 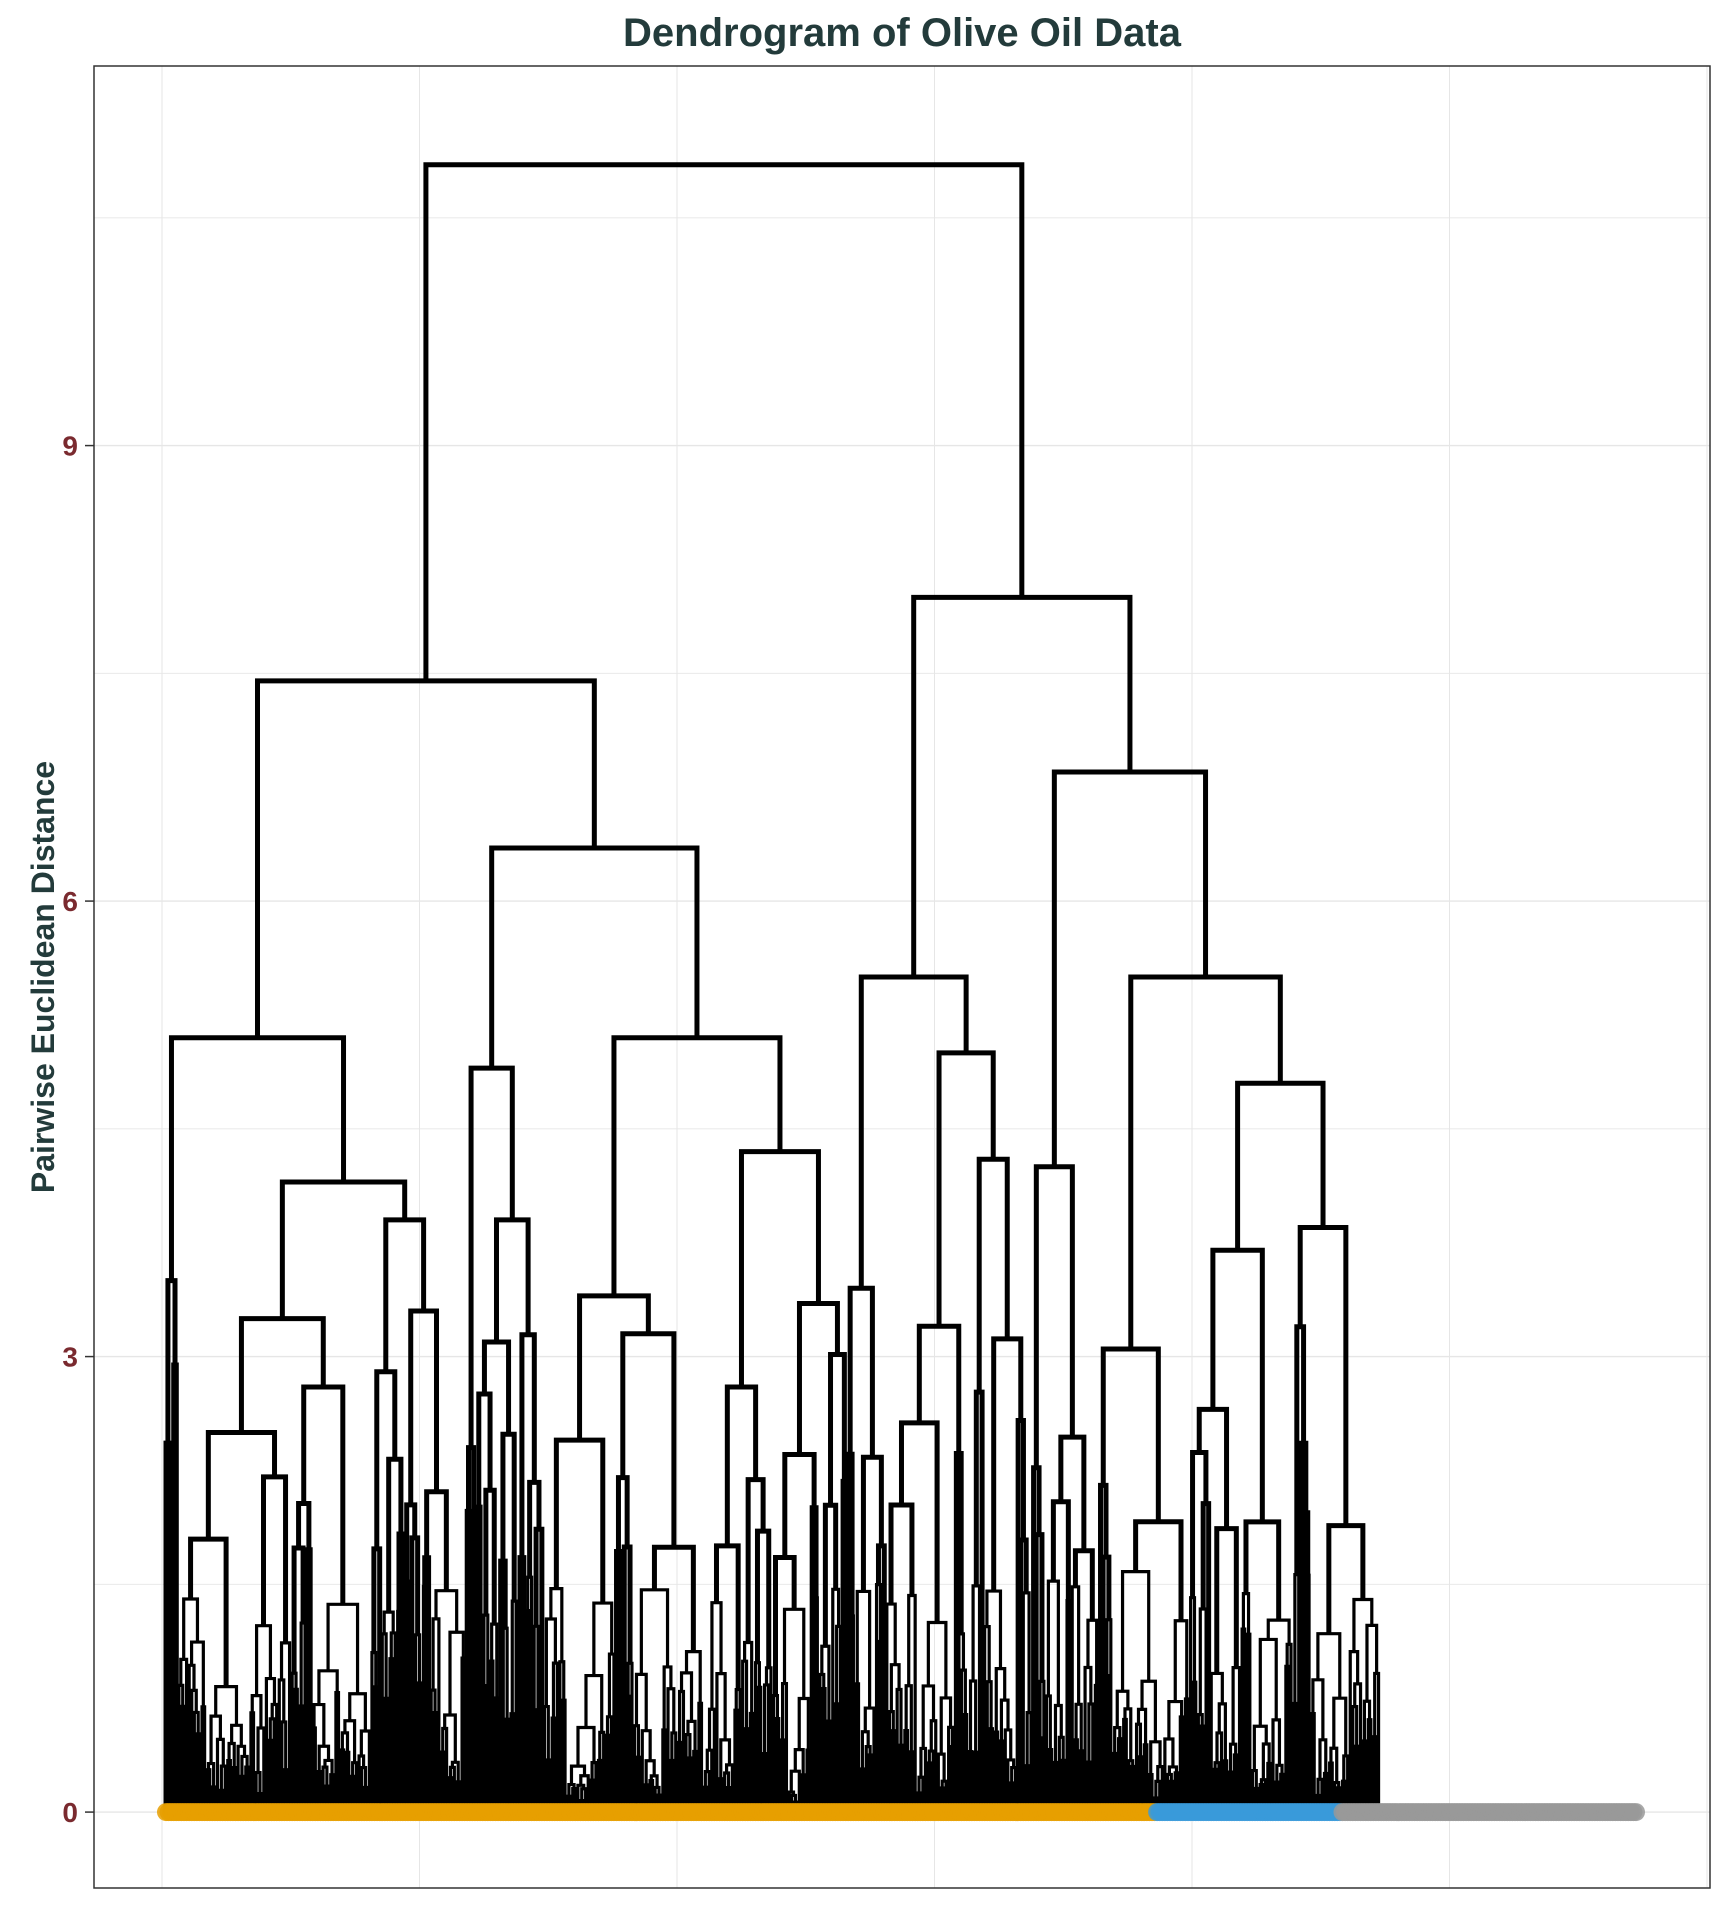 I want to click on leaf-point, so click(x=1636, y=1812).